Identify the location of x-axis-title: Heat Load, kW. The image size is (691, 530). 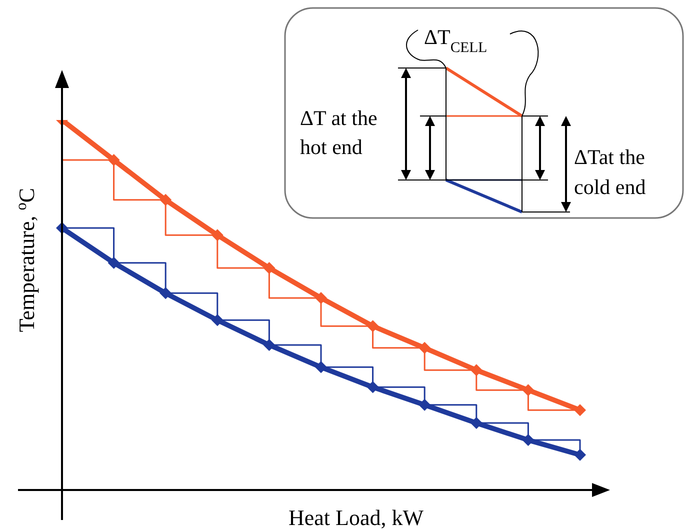
(356, 517).